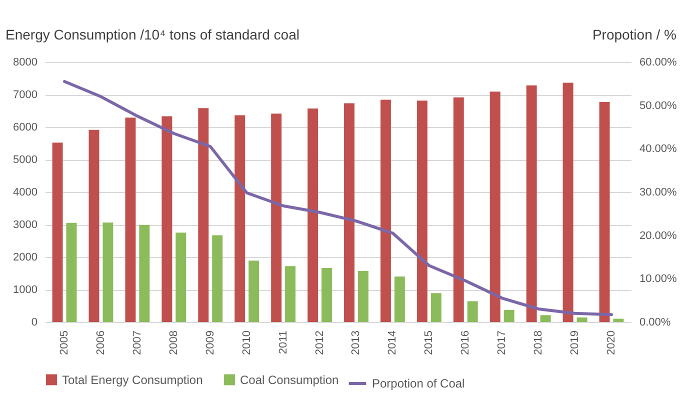 This screenshot has width=685, height=397. I want to click on y2-axis-title: Propotion / %, so click(634, 34).